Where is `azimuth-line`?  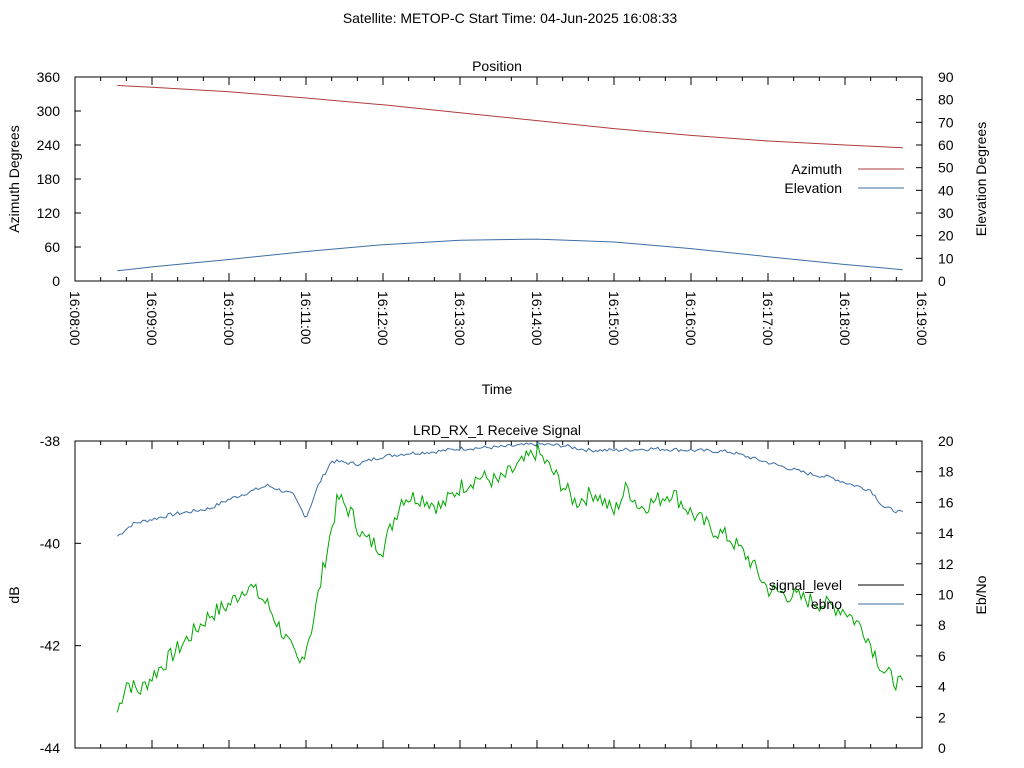 azimuth-line is located at coordinates (510, 117).